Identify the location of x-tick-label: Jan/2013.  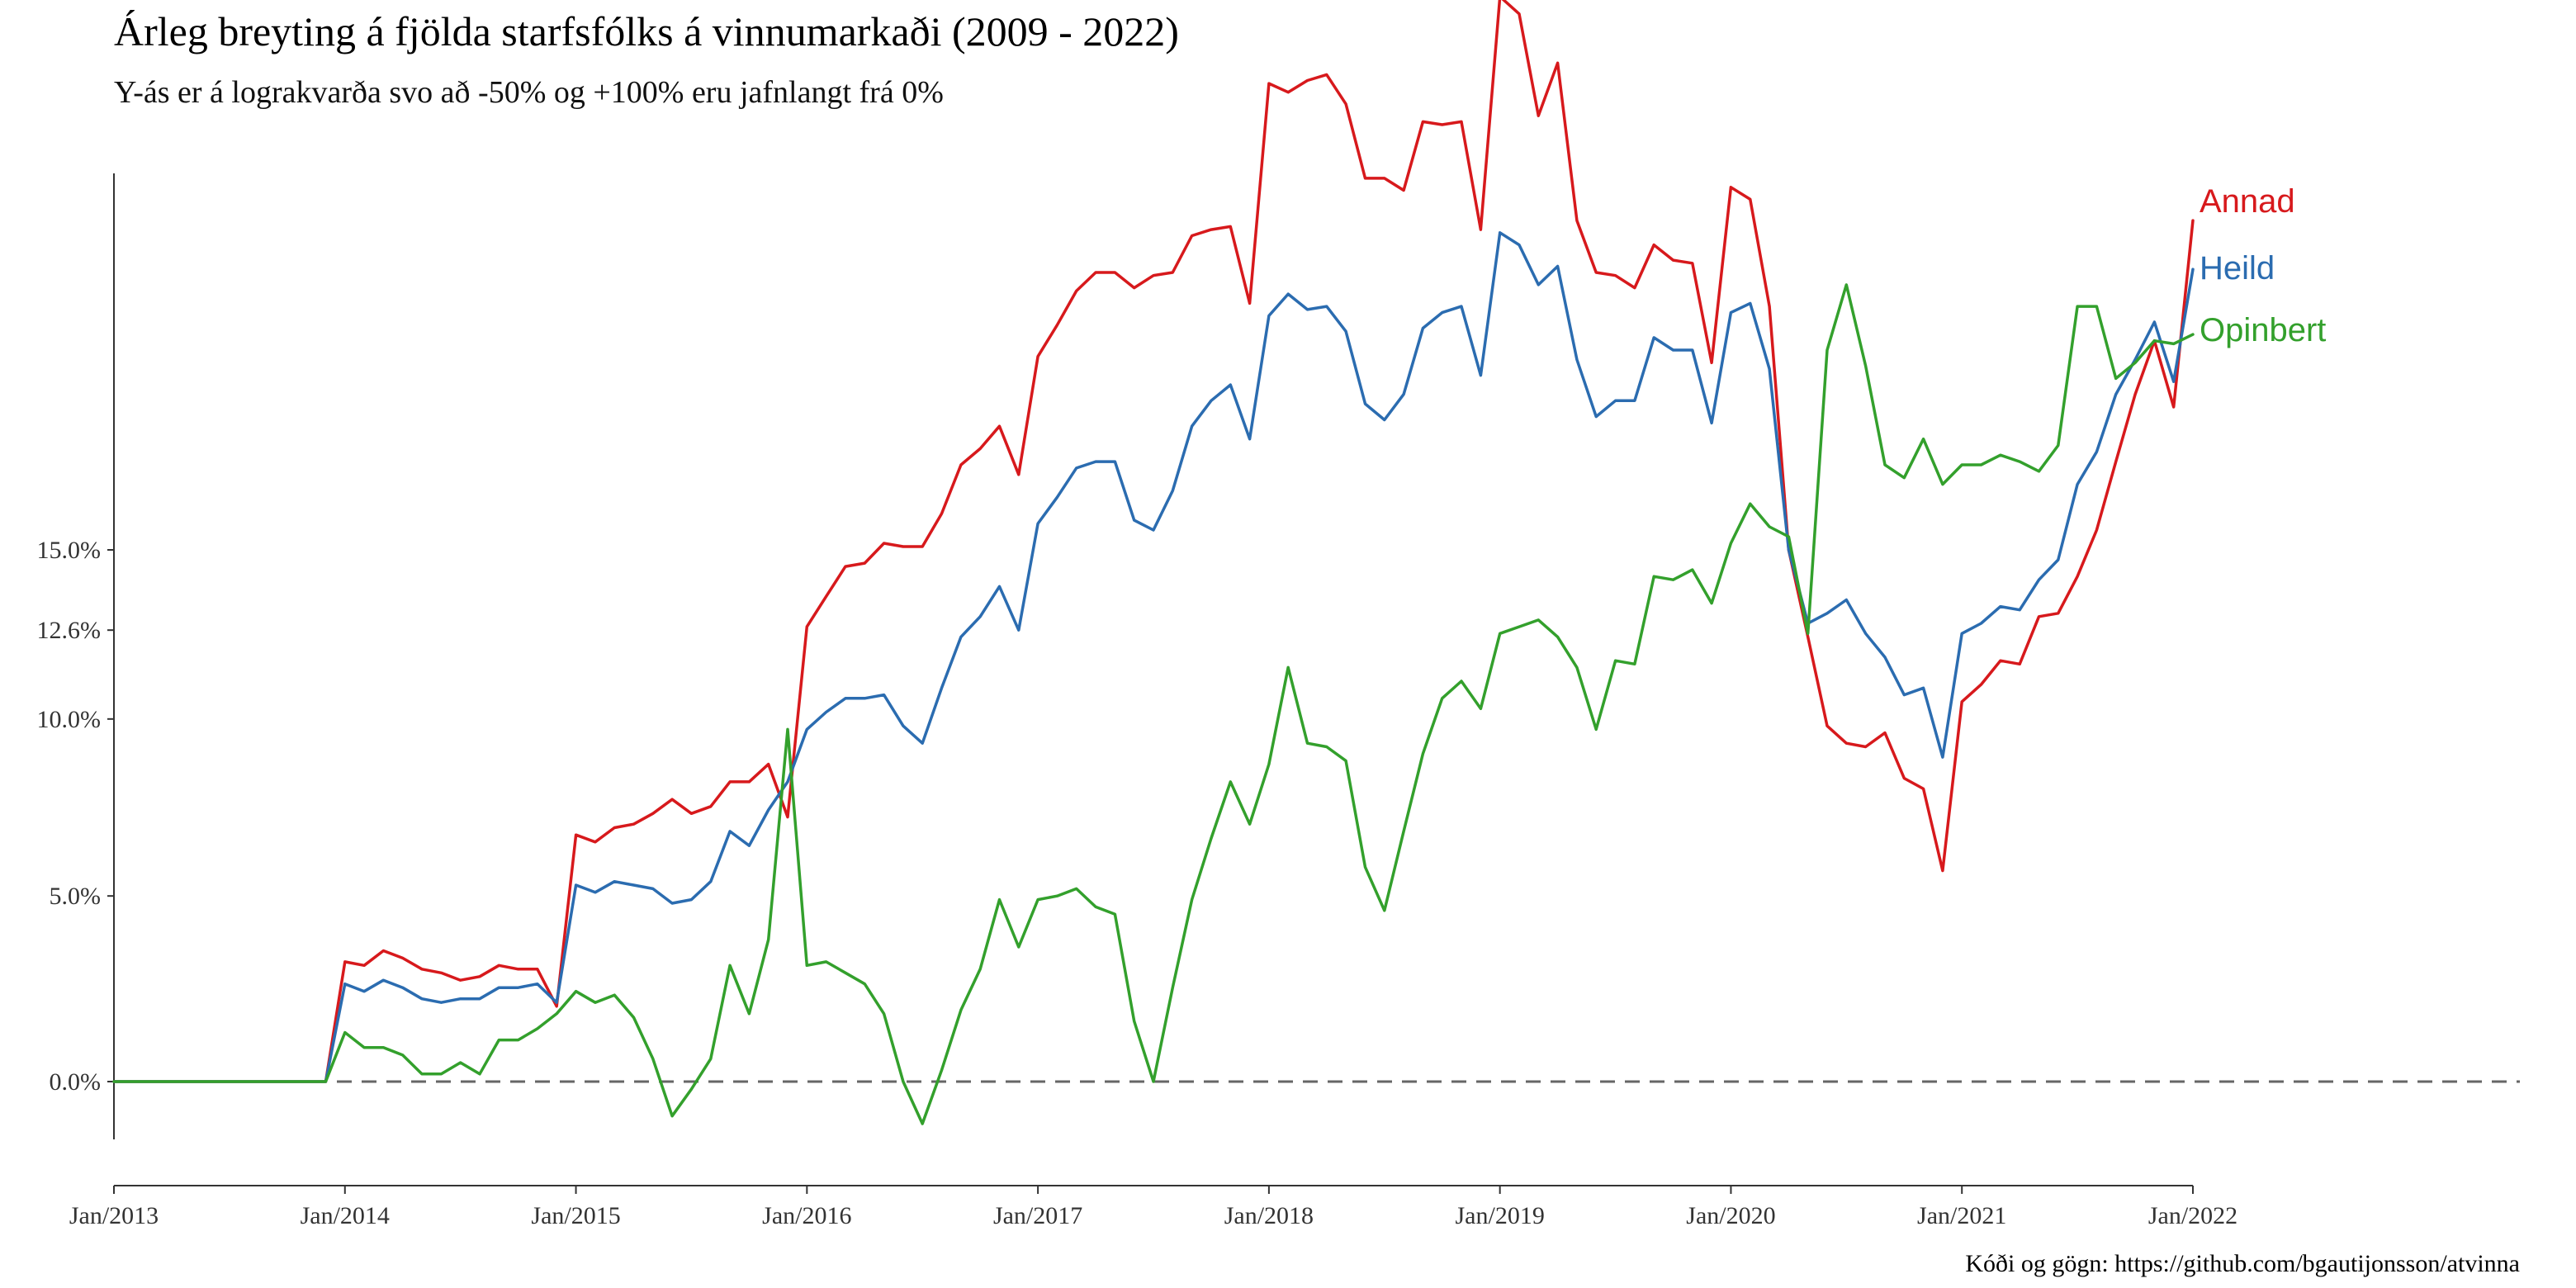
(114, 1215).